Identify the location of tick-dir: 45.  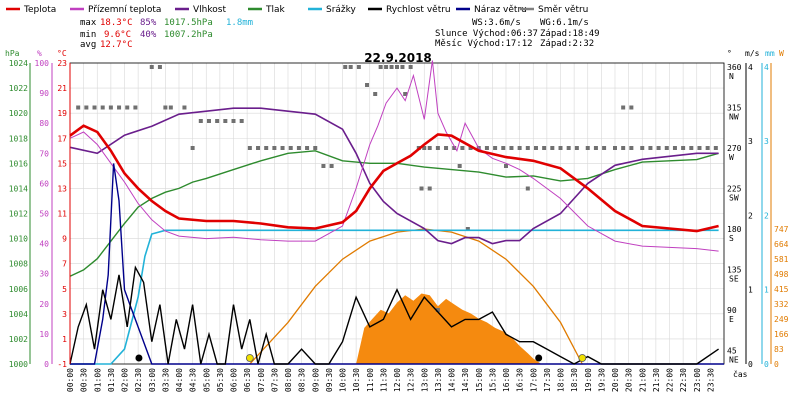
(732, 351).